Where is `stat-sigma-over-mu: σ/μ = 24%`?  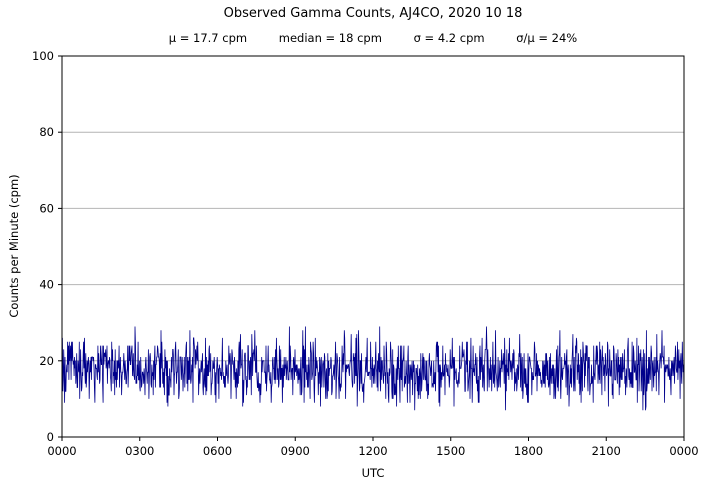
stat-sigma-over-mu: σ/μ = 24% is located at coordinates (547, 38).